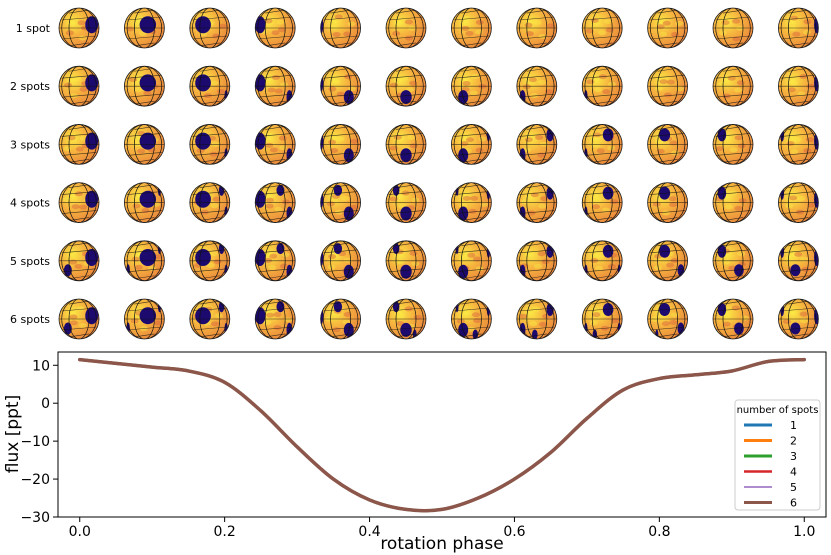 This screenshot has height=555, width=831. Describe the element at coordinates (41, 366) in the screenshot. I see `y-tick-label: 10` at that location.